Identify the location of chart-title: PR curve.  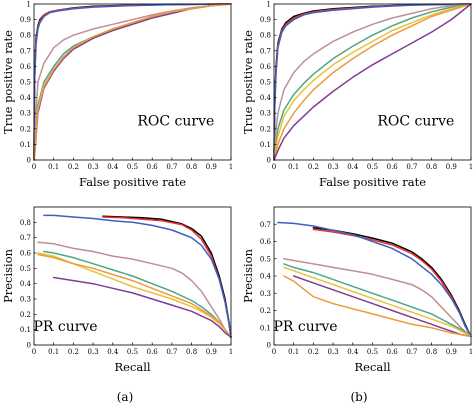
(65, 327).